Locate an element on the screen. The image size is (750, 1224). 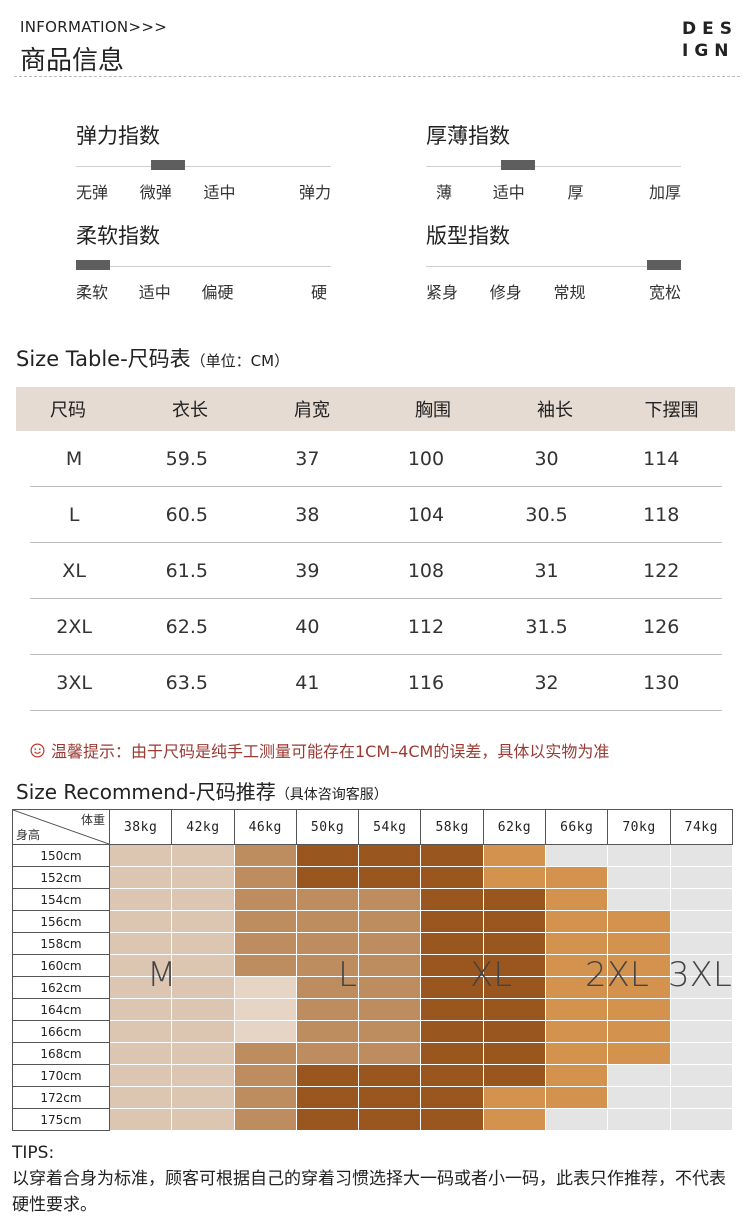
logo-line-2: IGN is located at coordinates (708, 51).